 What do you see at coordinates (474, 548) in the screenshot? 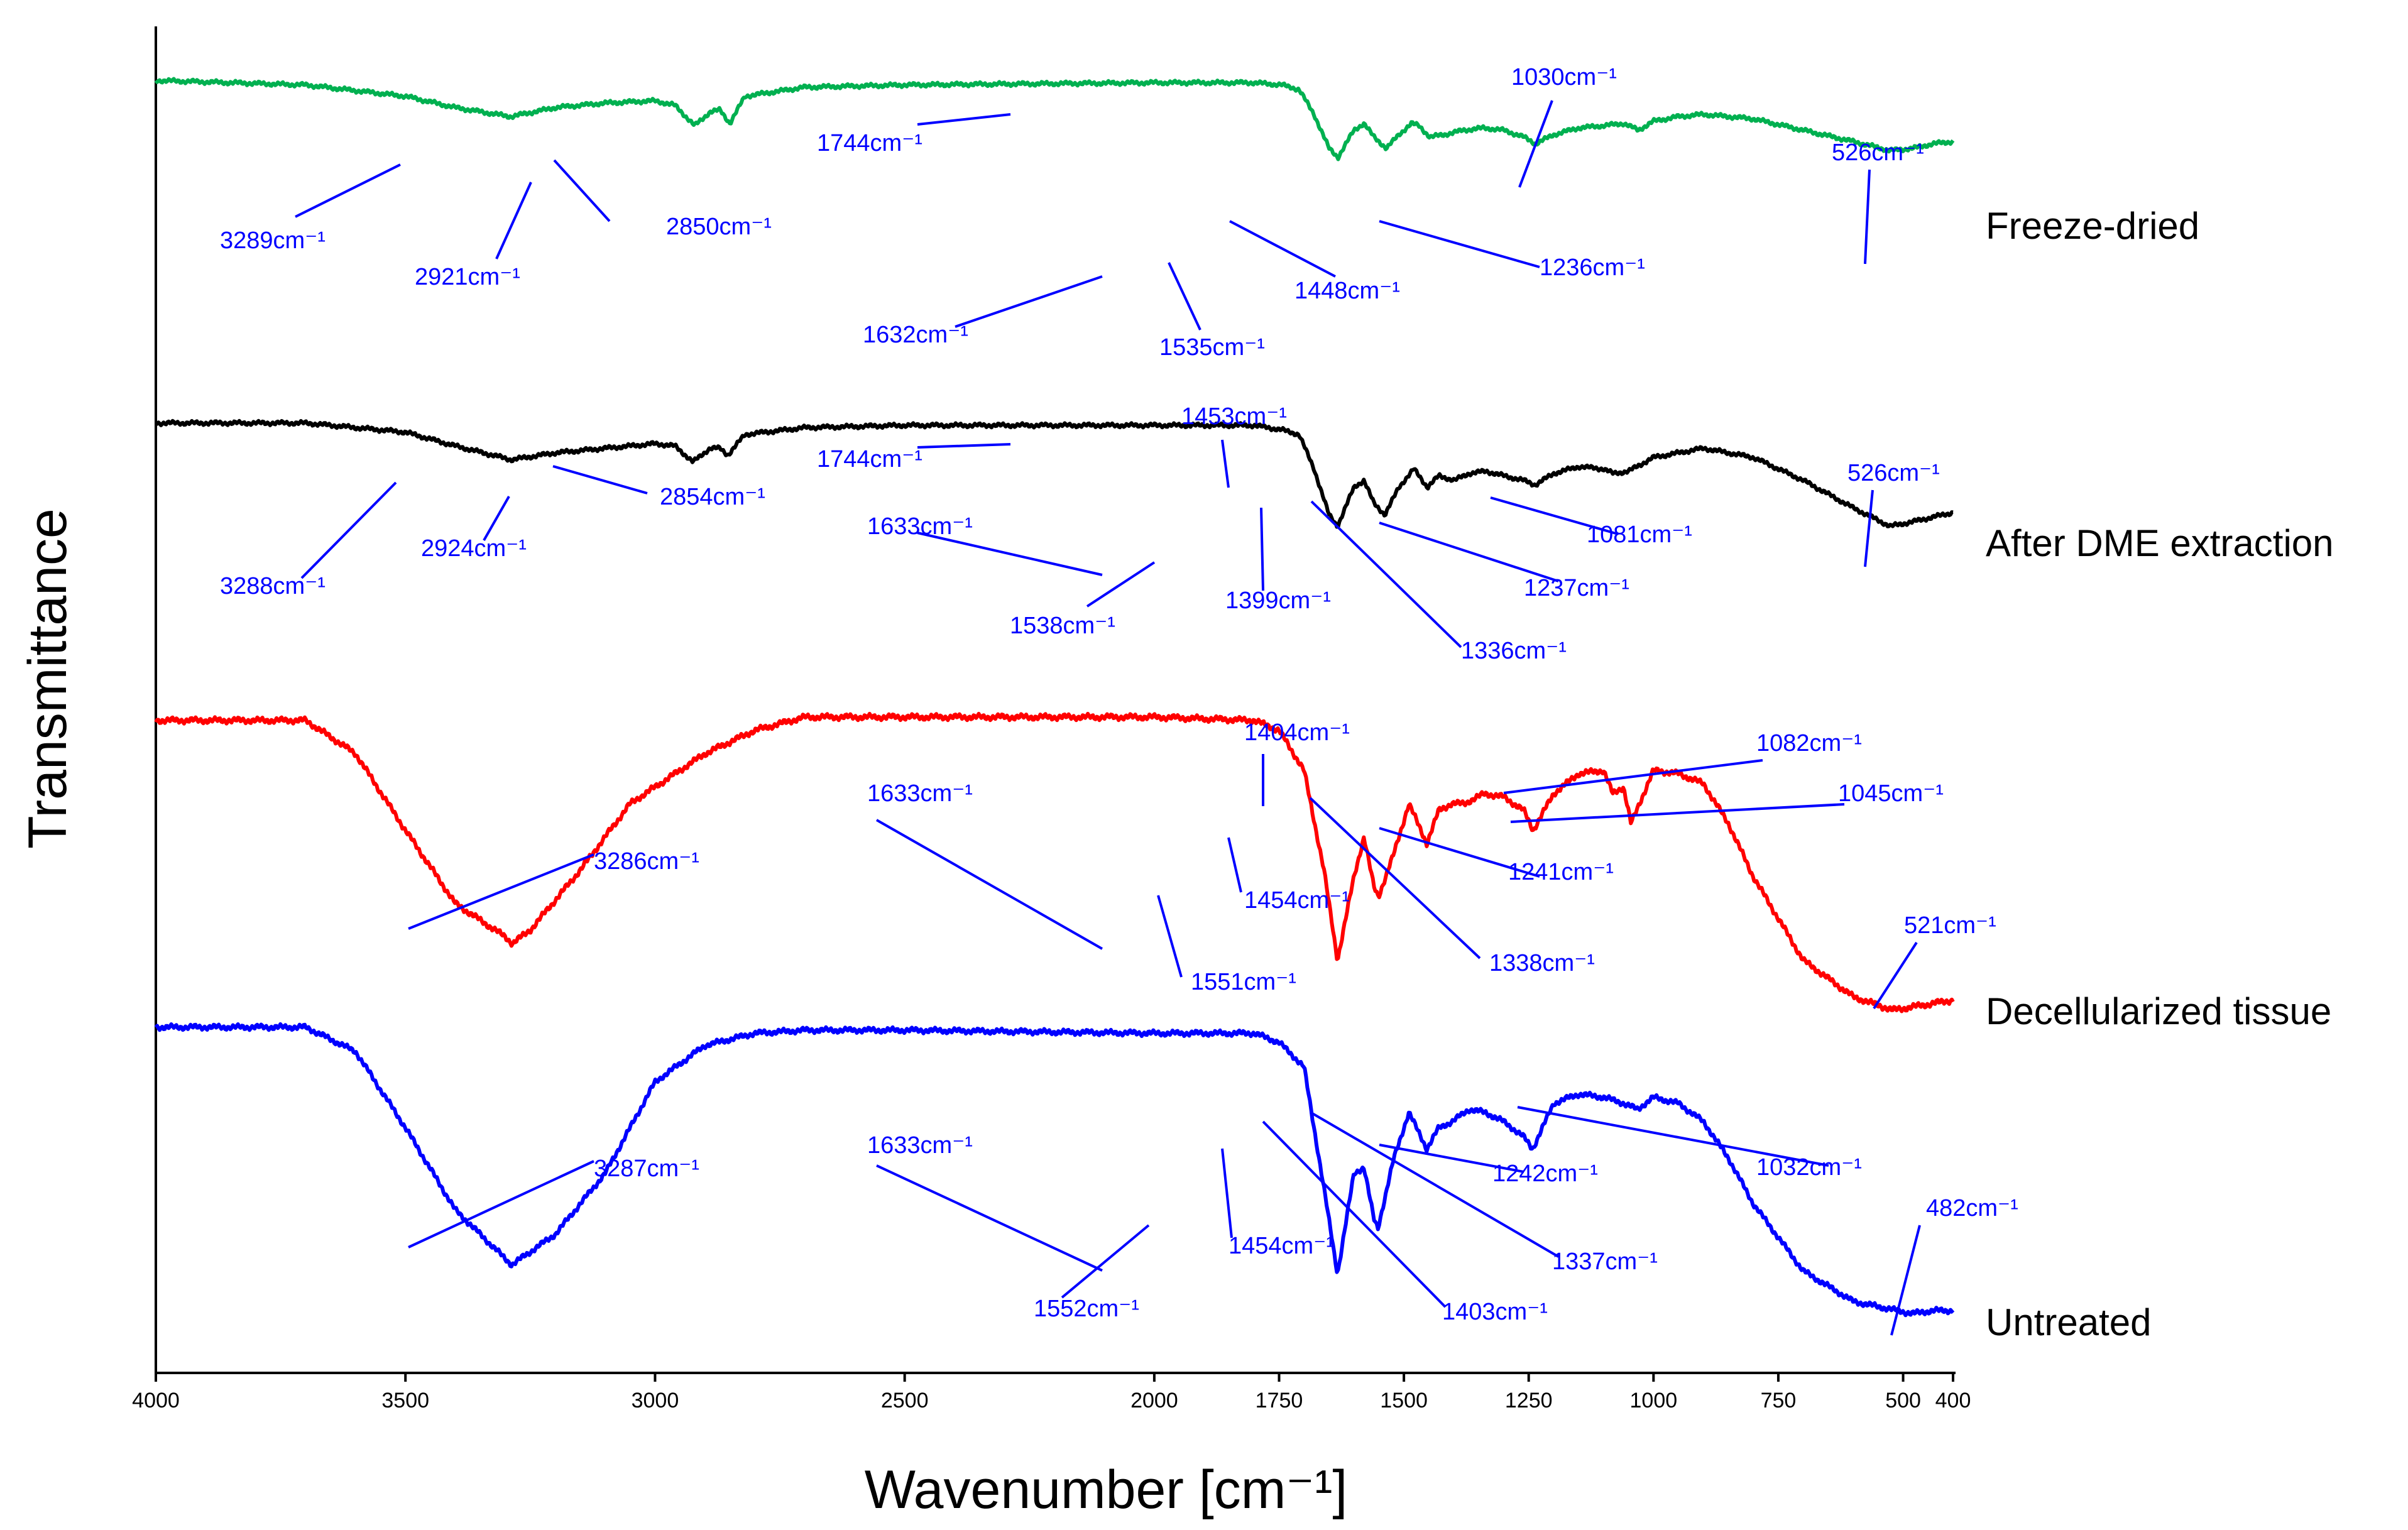
I see `peak-annotation: 2924cm⁻¹` at bounding box center [474, 548].